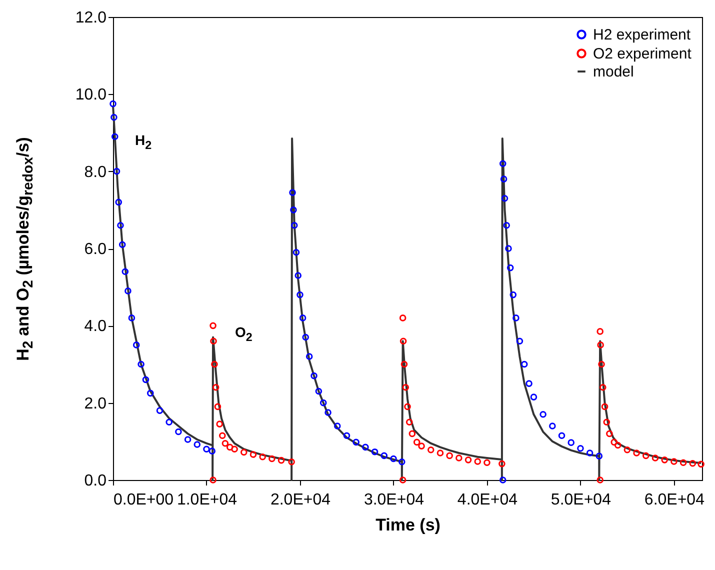 Image resolution: width=715 pixels, height=570 pixels. I want to click on y-tick-label: 8.0, so click(95, 172).